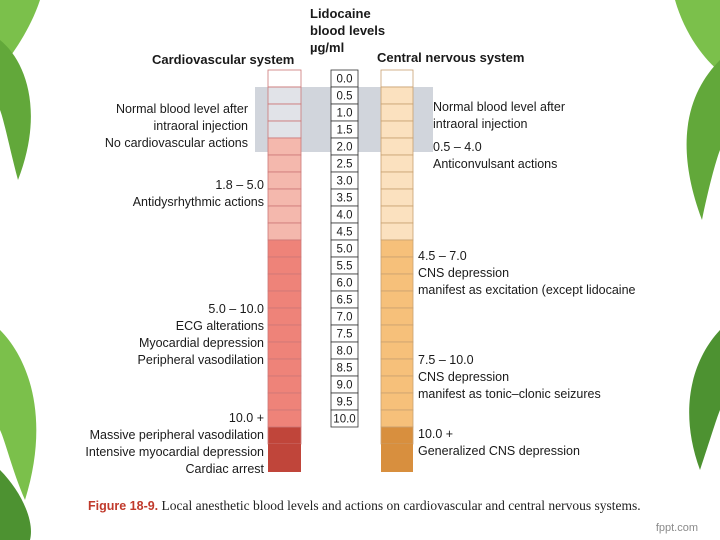  Describe the element at coordinates (499, 451) in the screenshot. I see `cns-gen-text: Generalized CNS depression` at that location.